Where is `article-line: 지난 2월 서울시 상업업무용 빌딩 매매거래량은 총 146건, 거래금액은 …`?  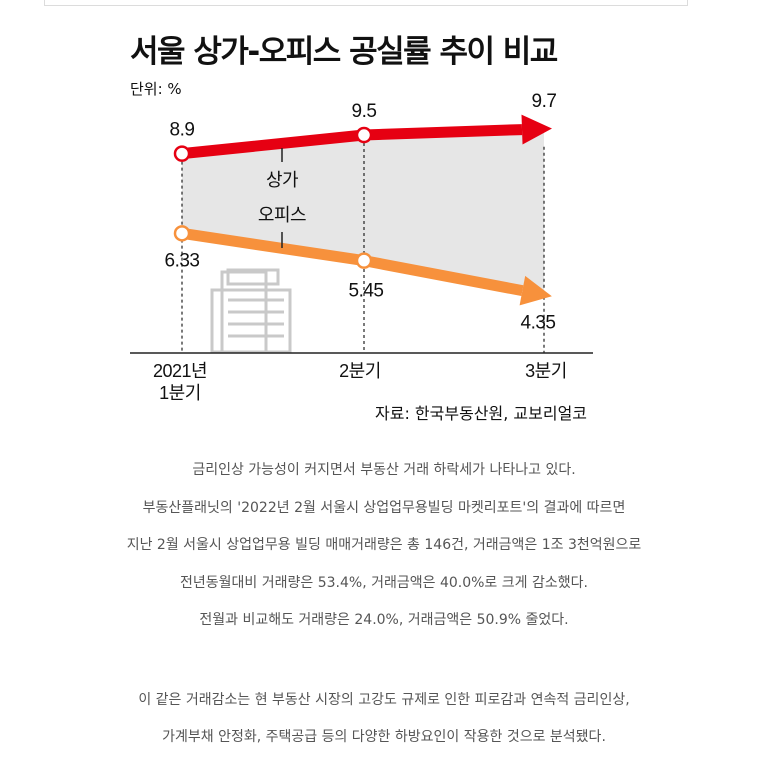
article-line: 지난 2월 서울시 상업업무용 빌딩 매매거래량은 총 146건, 거래금액은 … is located at coordinates (384, 545).